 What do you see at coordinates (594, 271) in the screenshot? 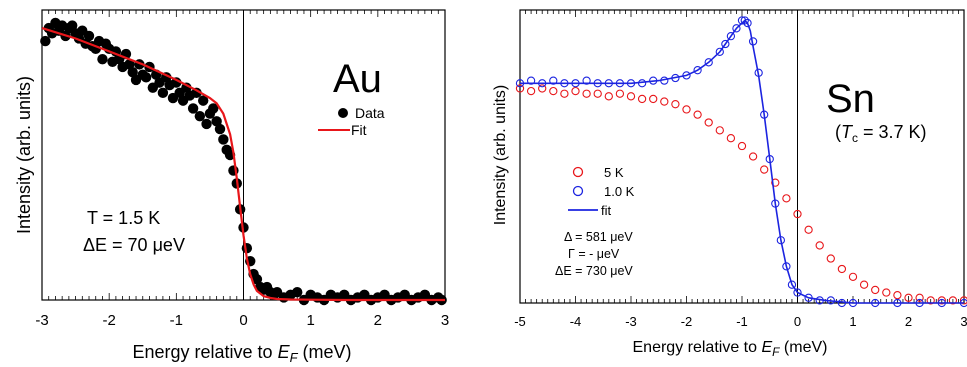
I see `sn-resolution-annotation: ΔE = 730 μeV` at bounding box center [594, 271].